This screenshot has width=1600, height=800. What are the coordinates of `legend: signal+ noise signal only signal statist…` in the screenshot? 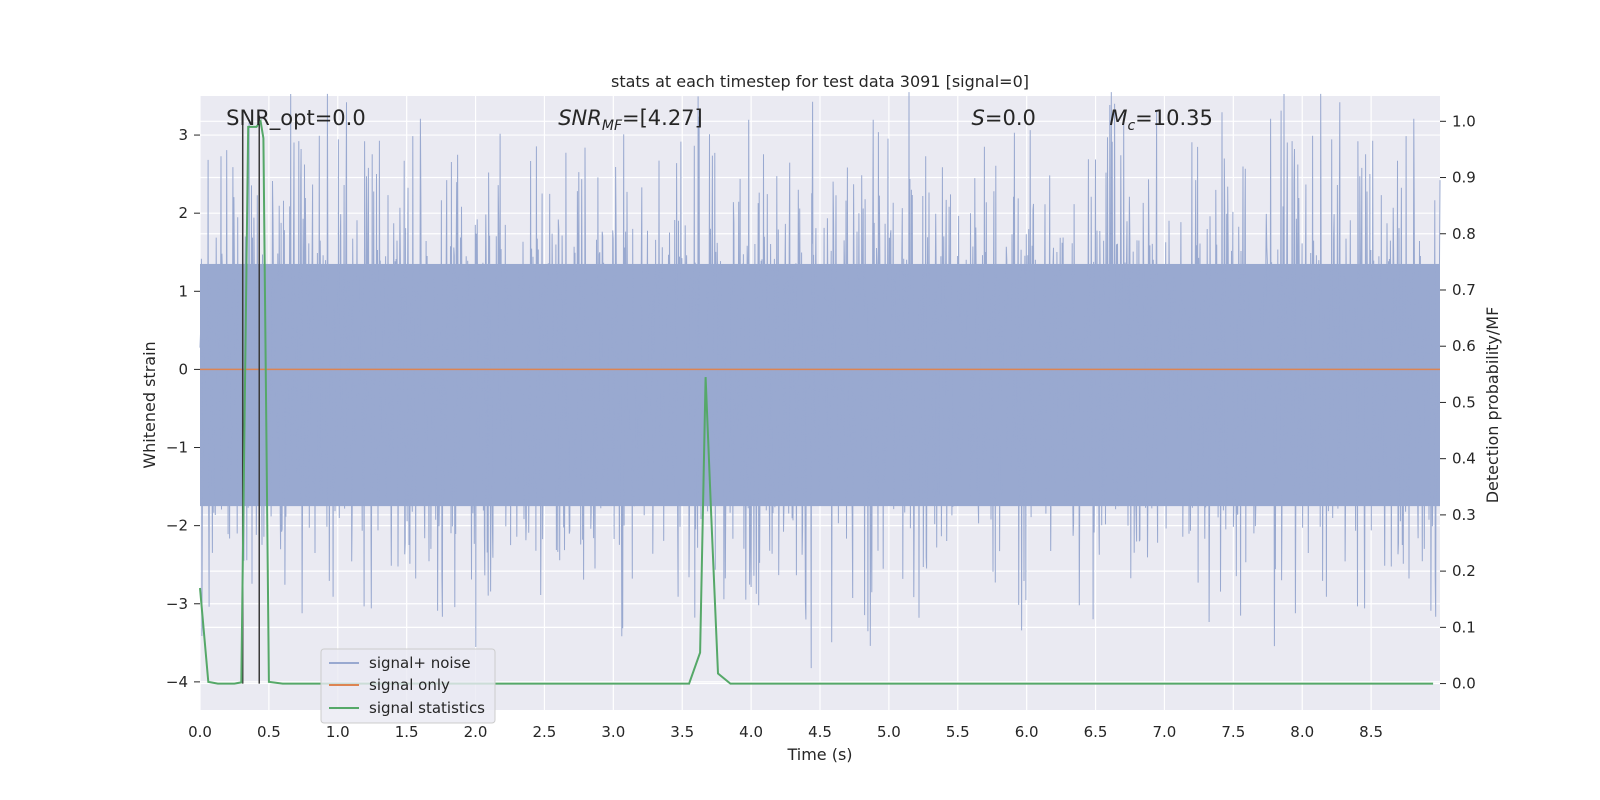 It's located at (408, 686).